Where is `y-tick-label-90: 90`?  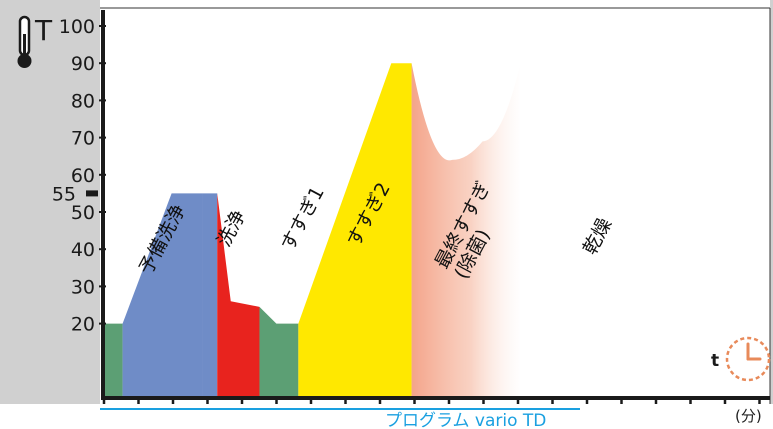 y-tick-label-90: 90 is located at coordinates (83, 64).